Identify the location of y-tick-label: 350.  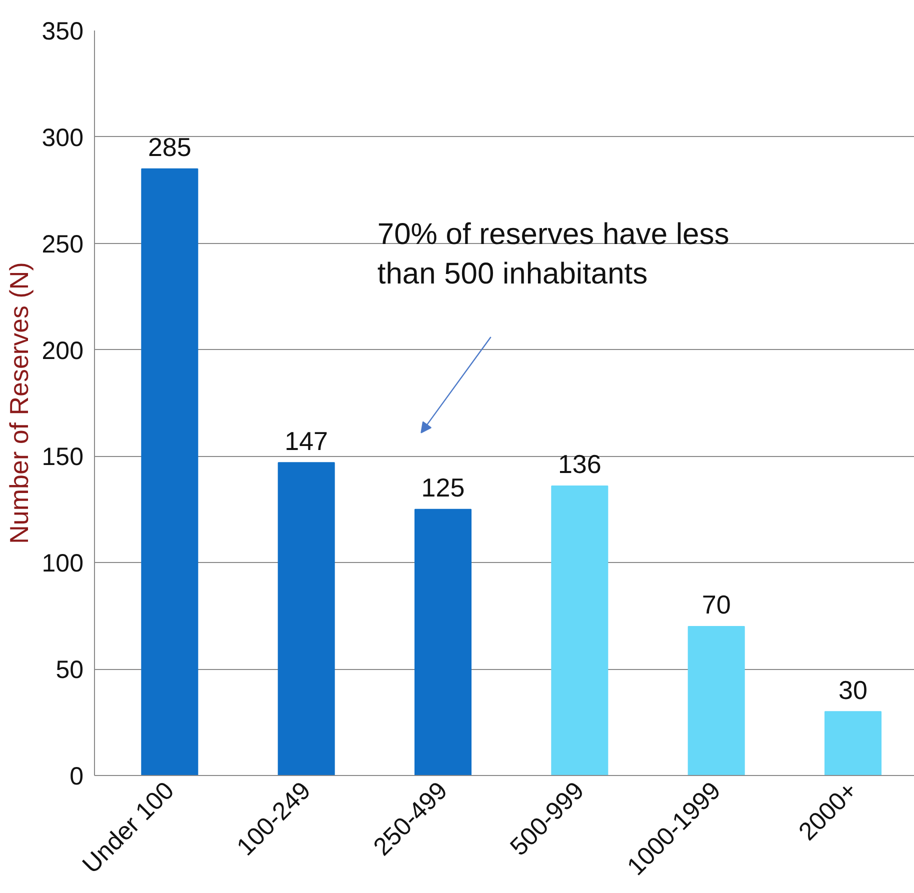
(63, 32).